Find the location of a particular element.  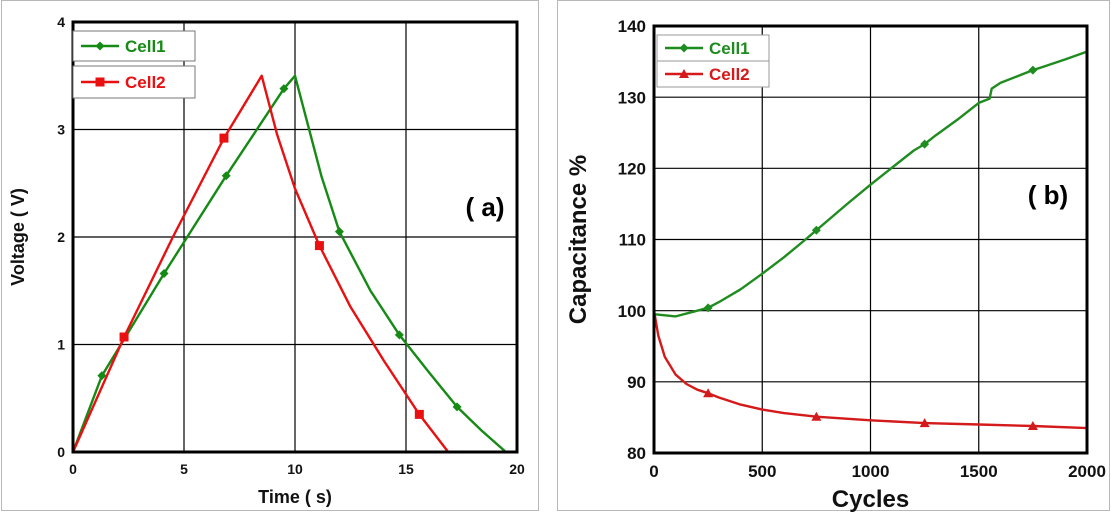

chart-b-ytick-label: 90 is located at coordinates (636, 382).